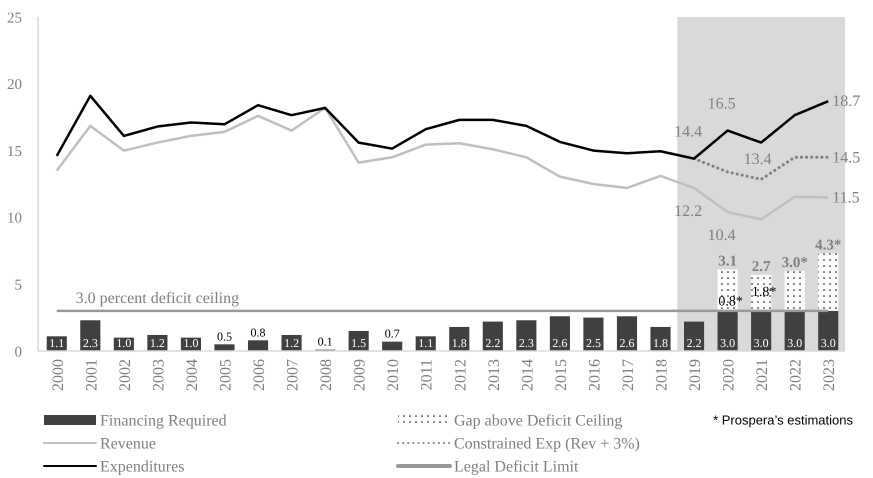  Describe the element at coordinates (14, 85) in the screenshot. I see `y-tick-label: 20` at that location.